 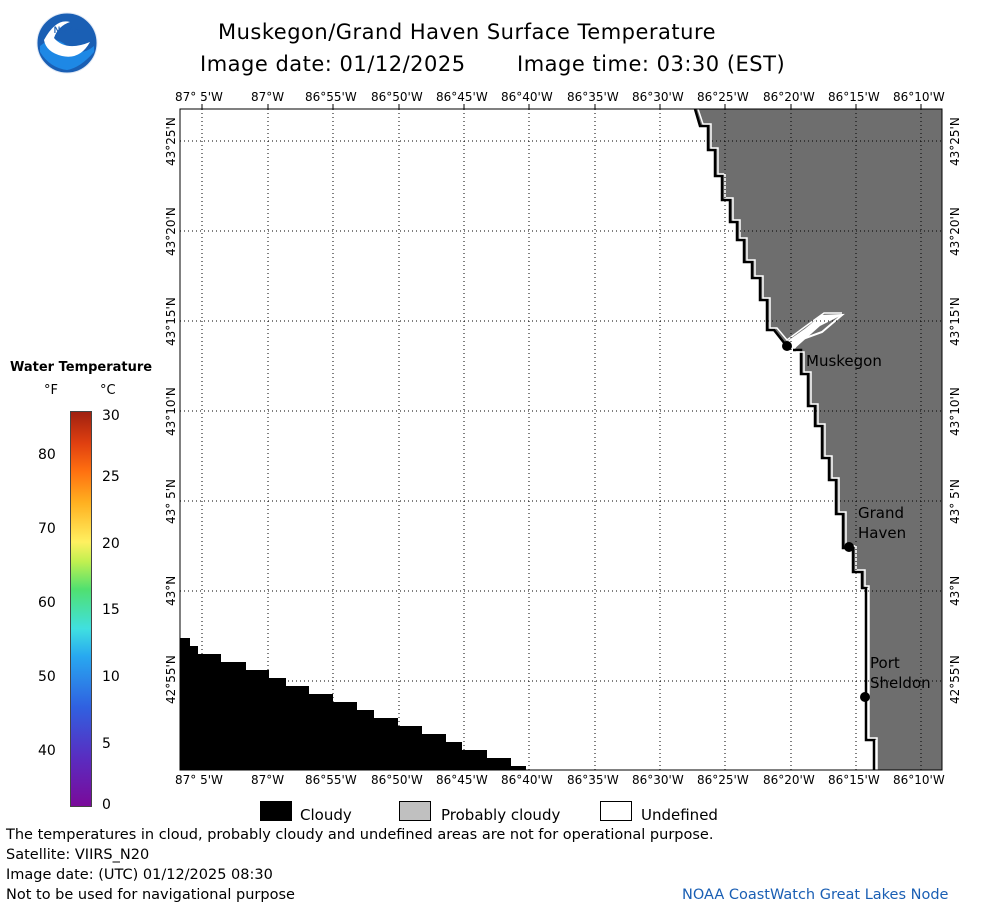 What do you see at coordinates (268, 780) in the screenshot?
I see `lon-tick-bottom: 87°W` at bounding box center [268, 780].